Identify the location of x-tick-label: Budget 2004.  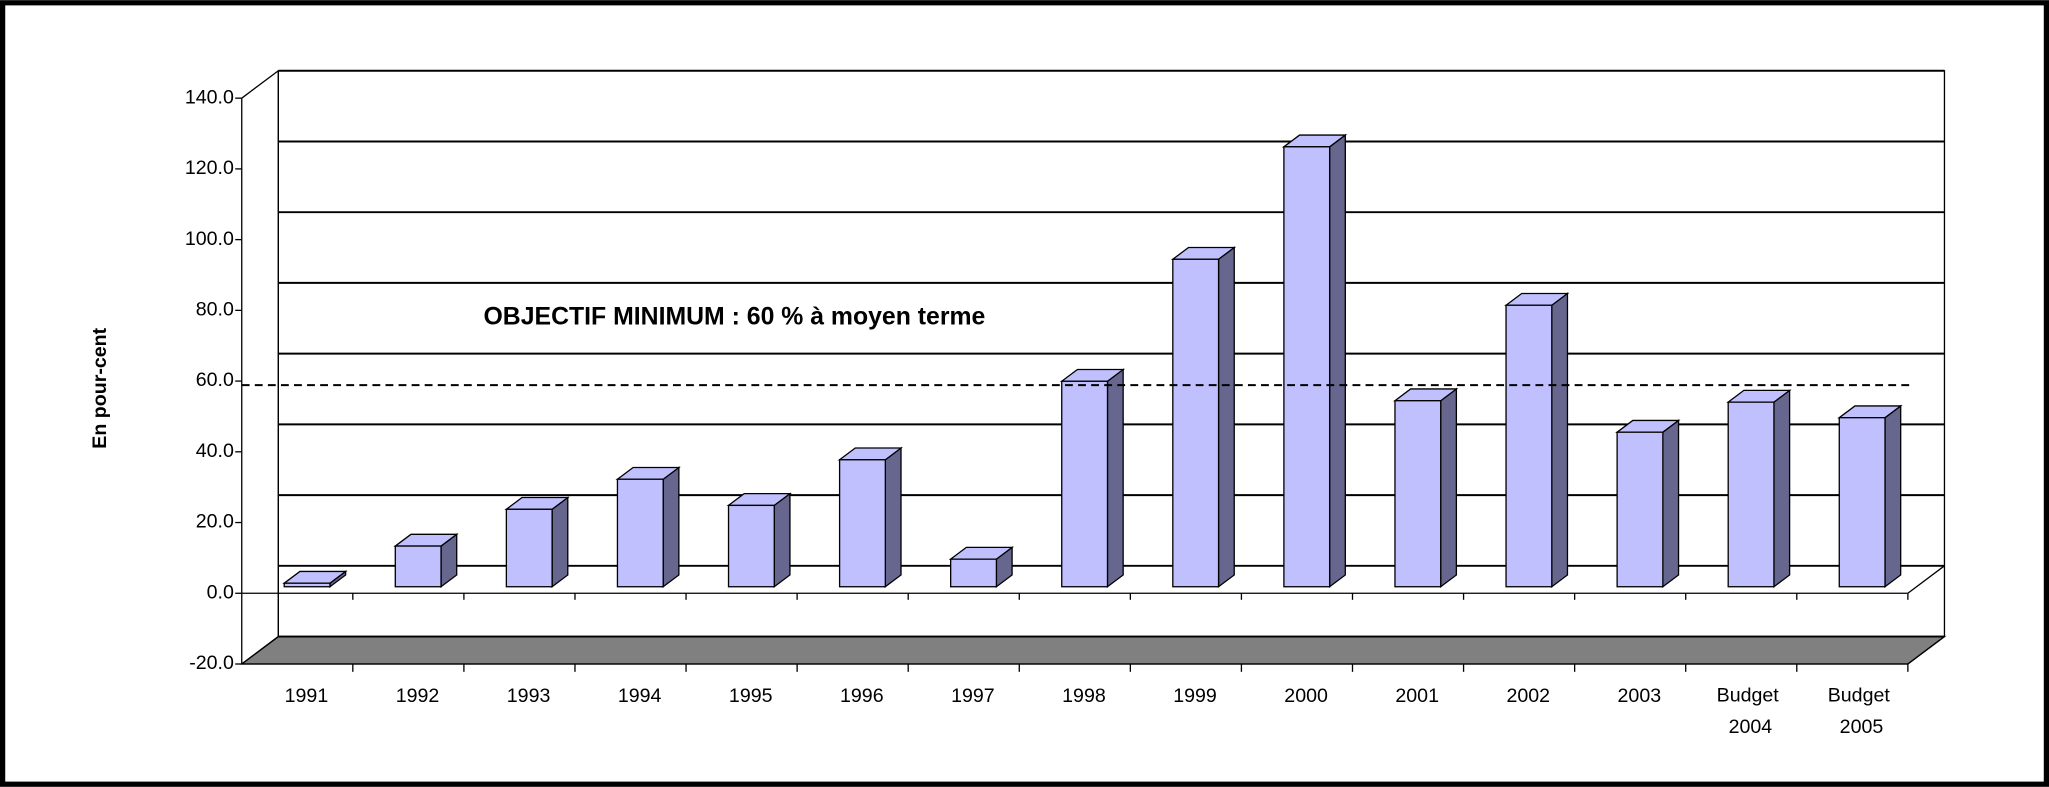
(1751, 711).